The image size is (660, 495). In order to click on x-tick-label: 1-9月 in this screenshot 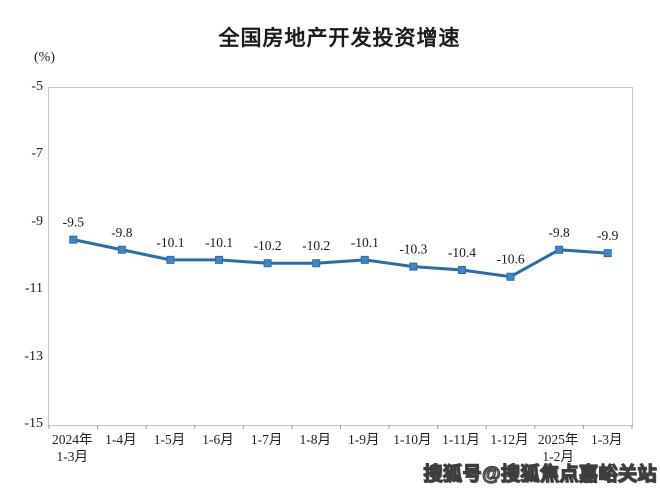, I will do `click(364, 439)`.